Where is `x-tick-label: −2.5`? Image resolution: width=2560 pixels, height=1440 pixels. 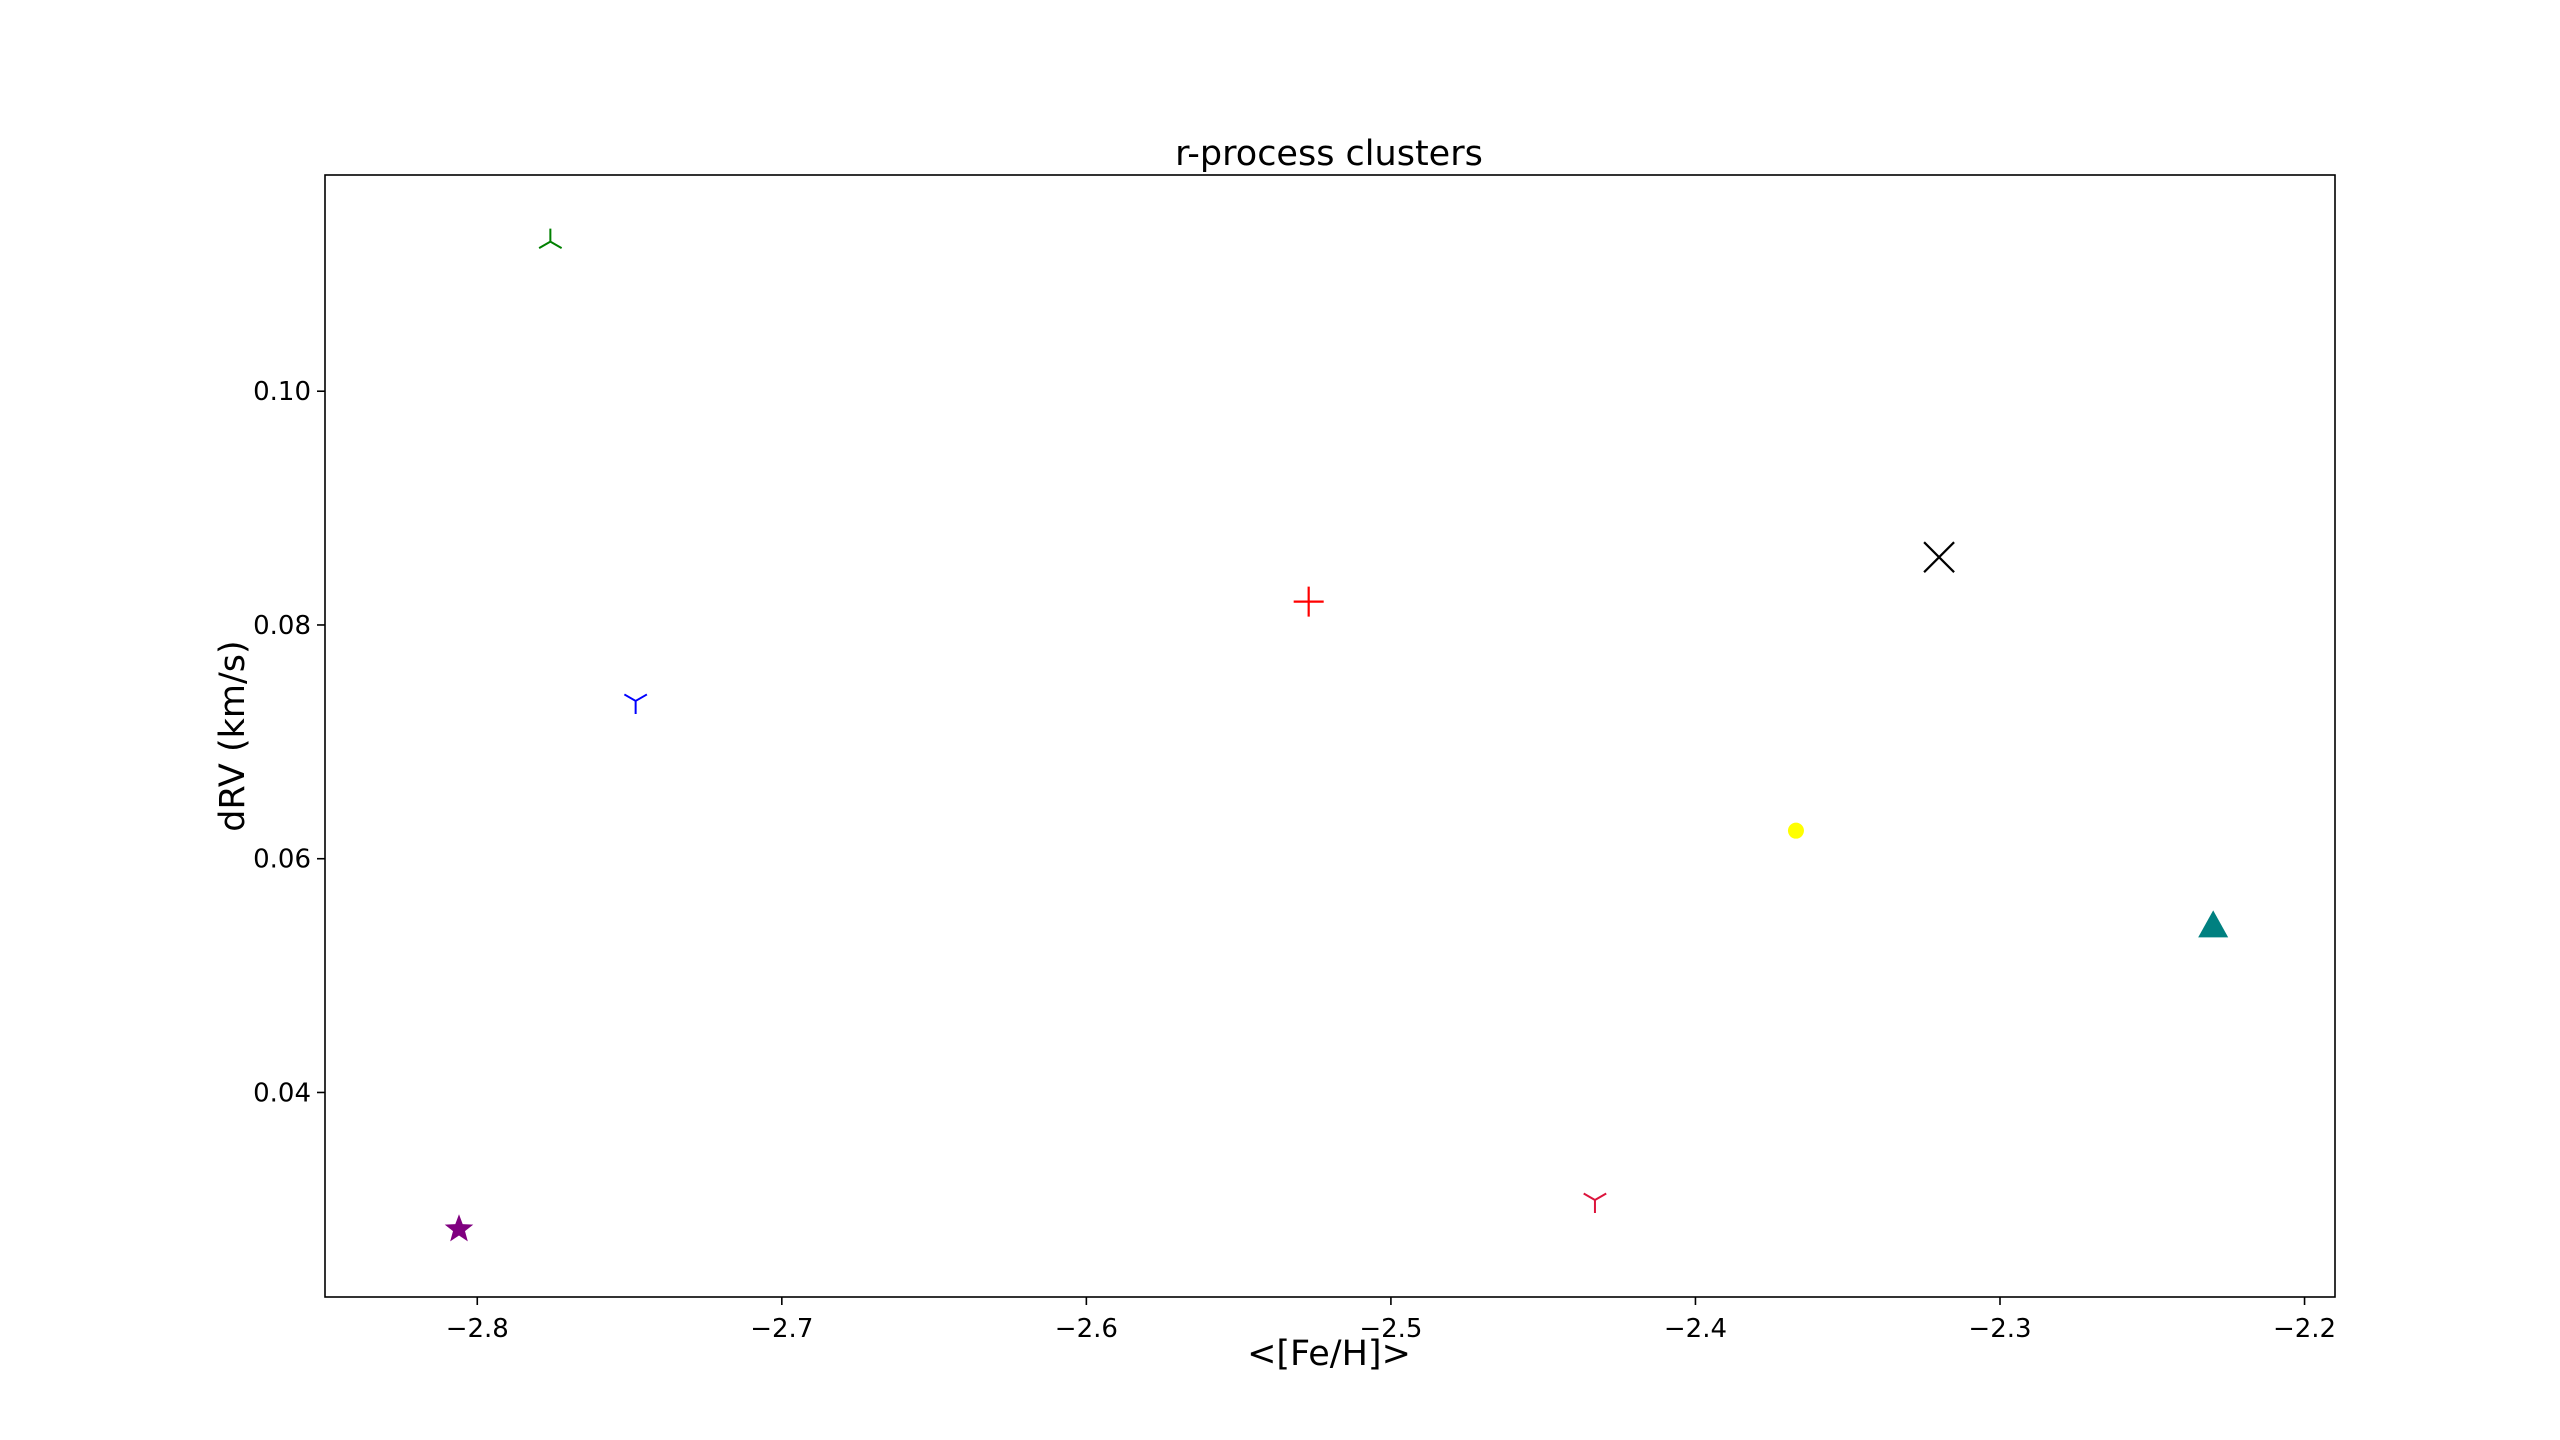
x-tick-label: −2.5 is located at coordinates (1390, 1329).